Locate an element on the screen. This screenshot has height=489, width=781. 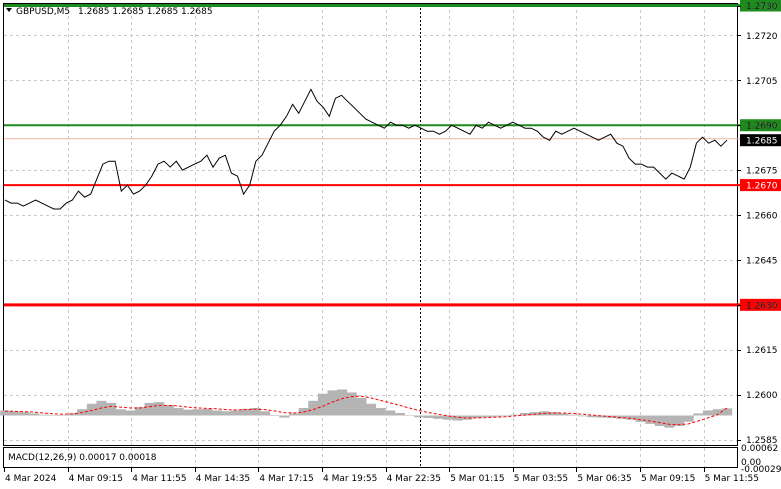
x-tick-label: 4 Mar 14:35 is located at coordinates (223, 479).